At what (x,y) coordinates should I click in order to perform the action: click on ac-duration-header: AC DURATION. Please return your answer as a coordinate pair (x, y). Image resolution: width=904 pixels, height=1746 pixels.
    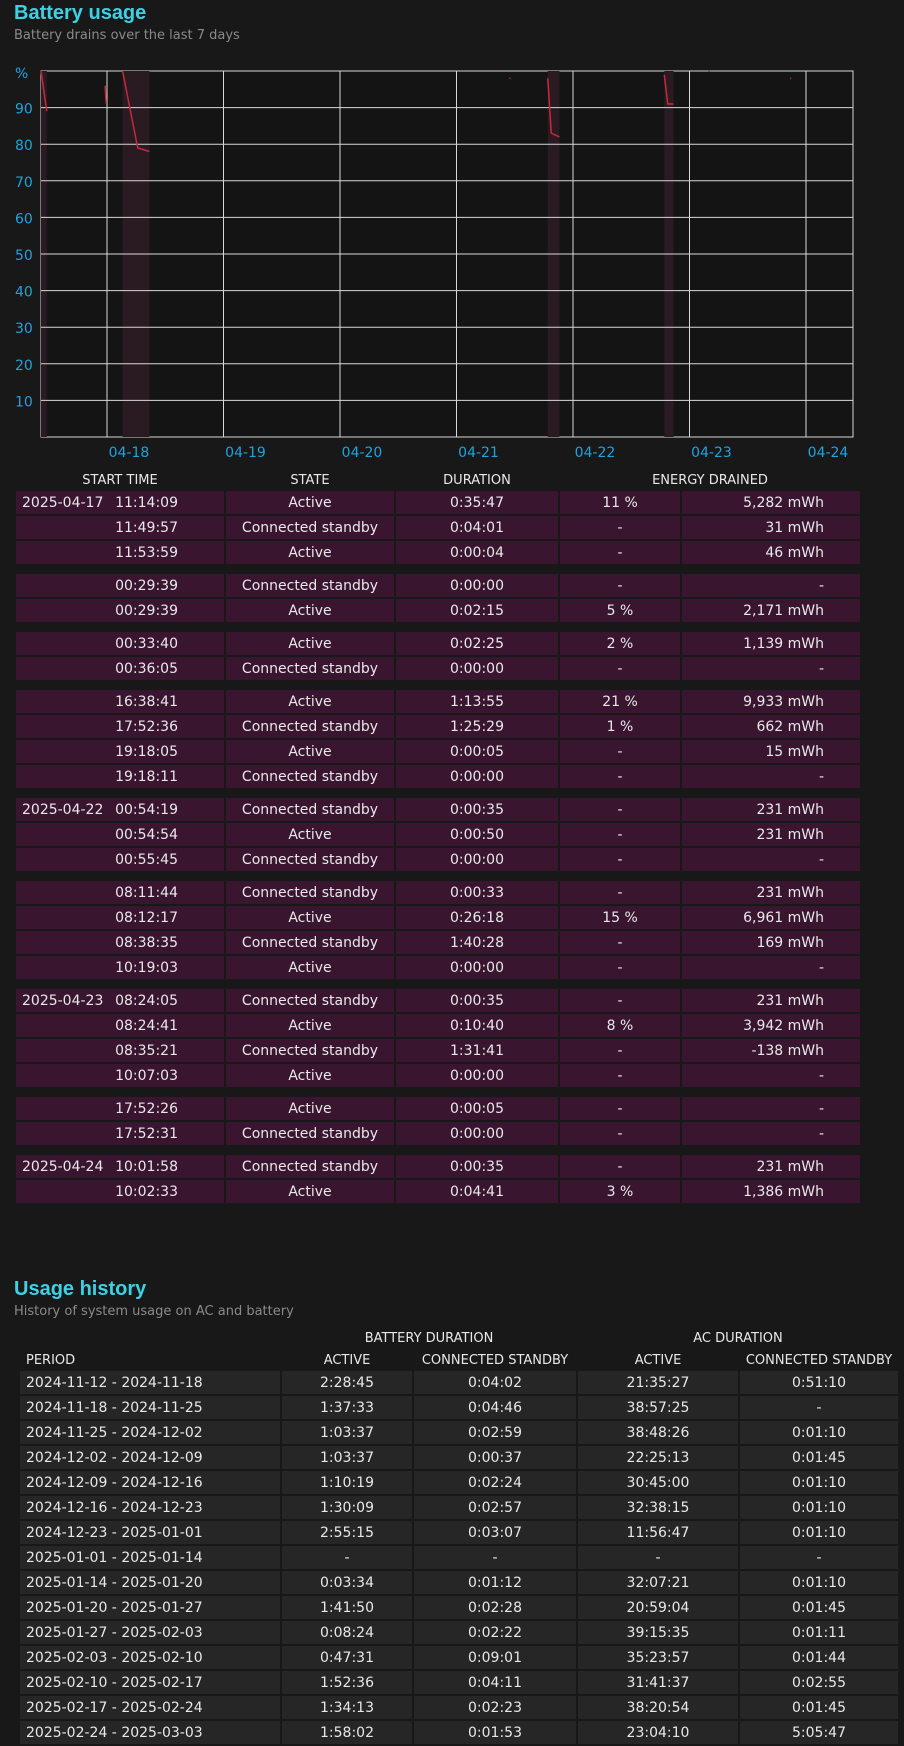
    Looking at the image, I should click on (738, 1338).